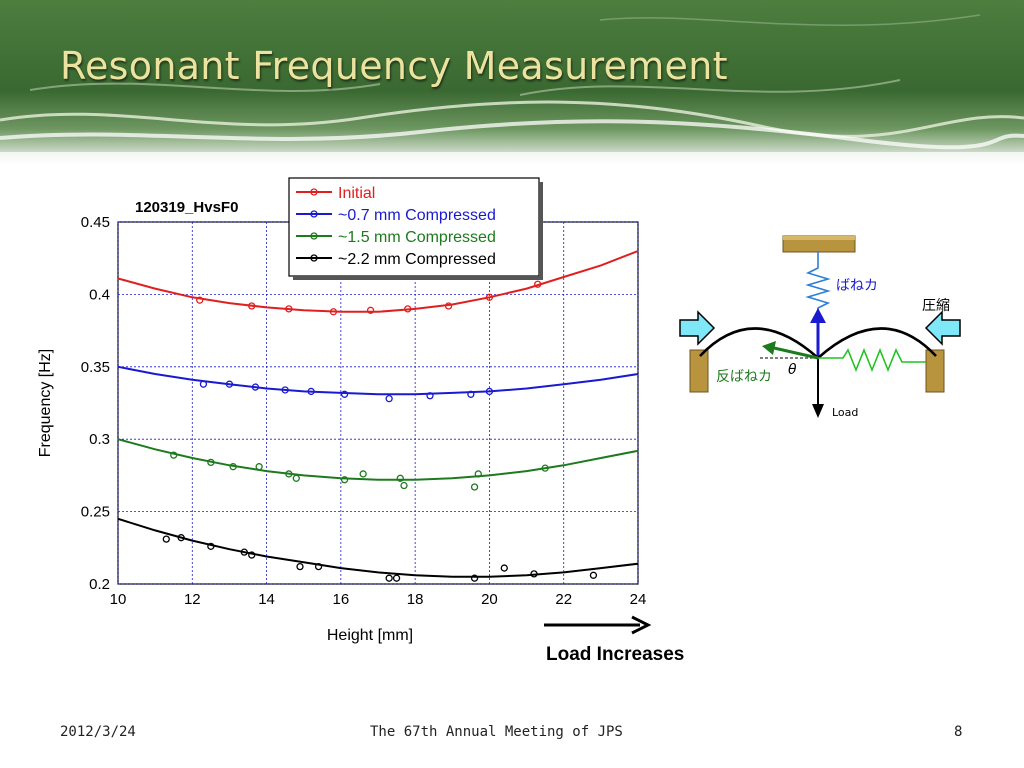 The width and height of the screenshot is (1024, 768). I want to click on left-arch, so click(759, 343).